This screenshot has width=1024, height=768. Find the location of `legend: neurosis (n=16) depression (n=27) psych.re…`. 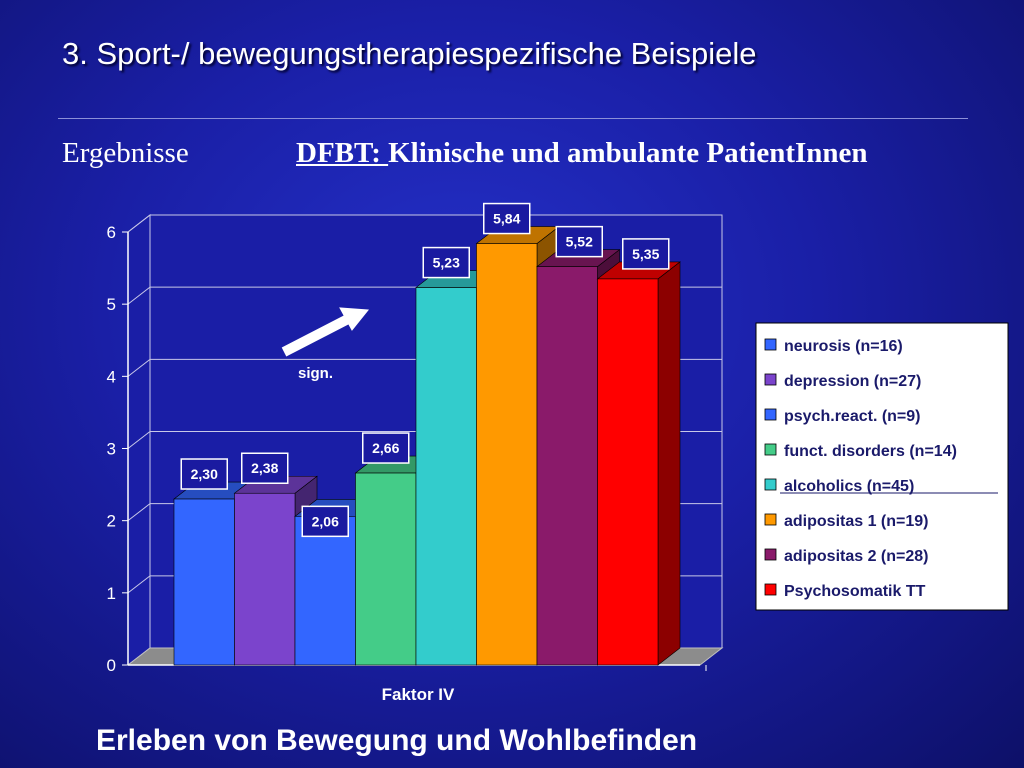

legend: neurosis (n=16) depression (n=27) psych.re… is located at coordinates (882, 466).